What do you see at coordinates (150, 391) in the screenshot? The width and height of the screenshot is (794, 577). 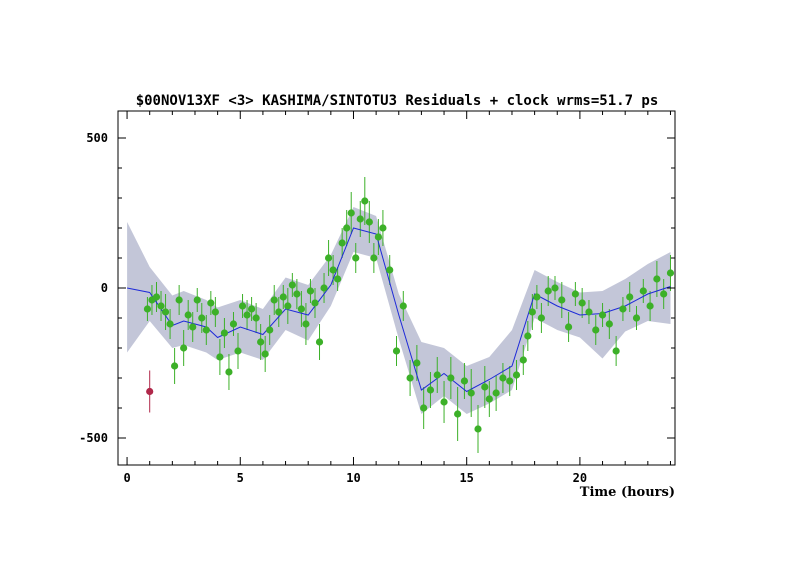 I see `outlier-points` at bounding box center [150, 391].